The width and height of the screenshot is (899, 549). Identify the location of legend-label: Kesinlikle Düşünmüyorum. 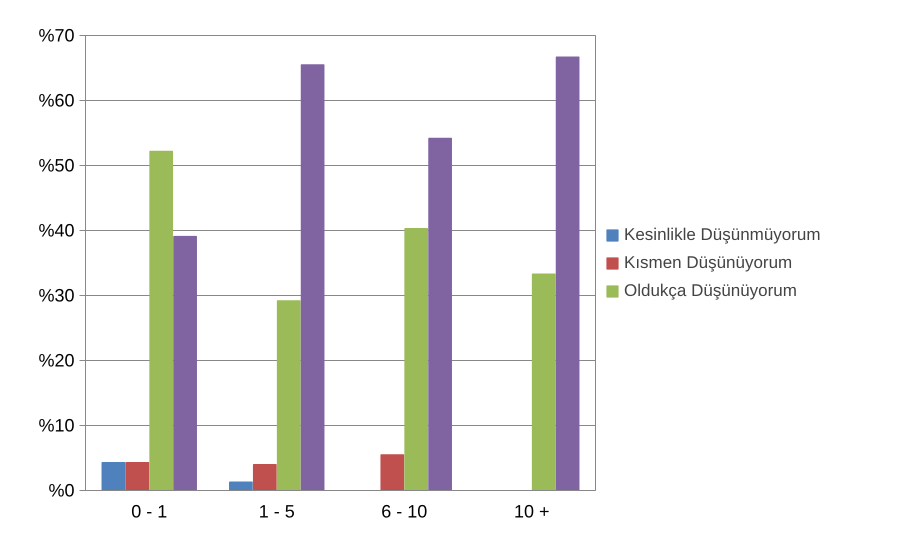
(722, 234).